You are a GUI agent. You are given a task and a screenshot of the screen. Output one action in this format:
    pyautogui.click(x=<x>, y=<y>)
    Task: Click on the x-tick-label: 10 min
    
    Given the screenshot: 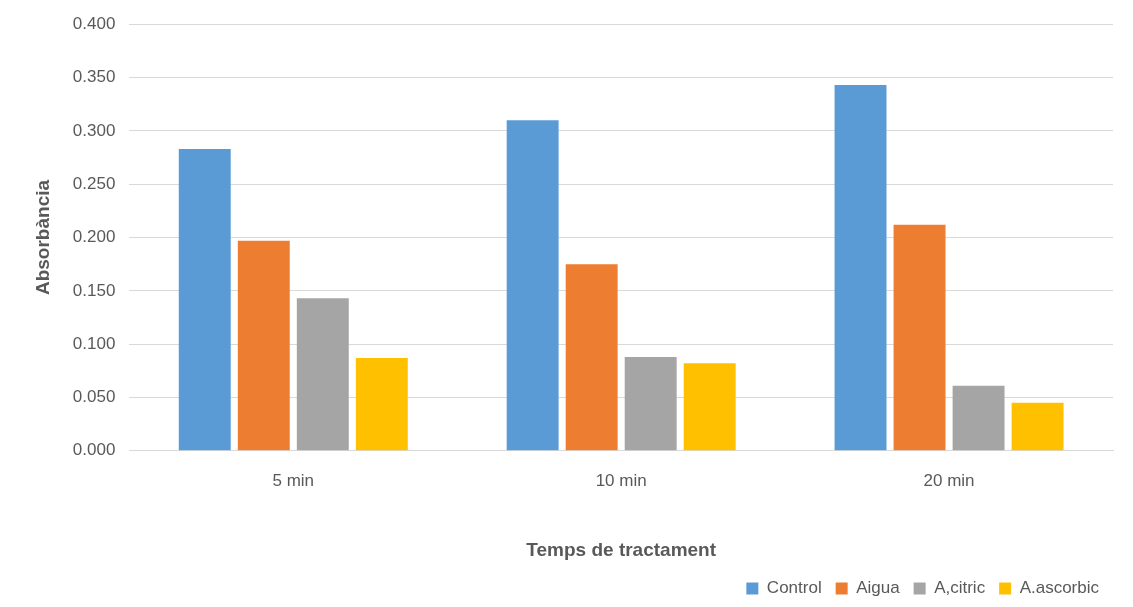 What is the action you would take?
    pyautogui.click(x=621, y=480)
    